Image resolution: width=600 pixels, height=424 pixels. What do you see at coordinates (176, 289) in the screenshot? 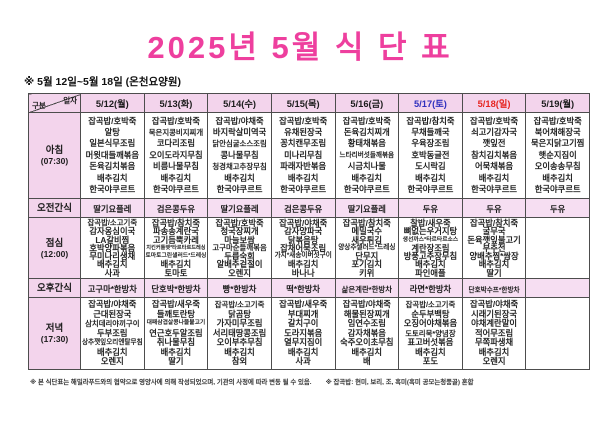
I see `snack-item: 단호박*한방차` at bounding box center [176, 289].